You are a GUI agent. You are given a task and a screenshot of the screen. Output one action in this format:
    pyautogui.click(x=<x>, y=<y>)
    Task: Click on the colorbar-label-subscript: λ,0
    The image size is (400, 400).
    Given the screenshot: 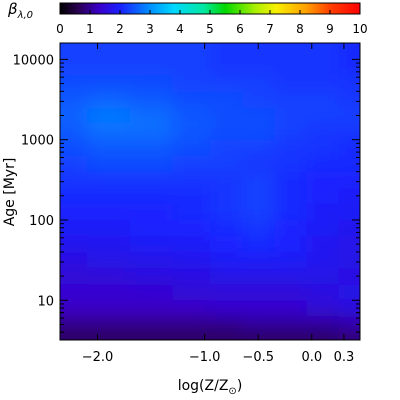 What is the action you would take?
    pyautogui.click(x=25, y=15)
    